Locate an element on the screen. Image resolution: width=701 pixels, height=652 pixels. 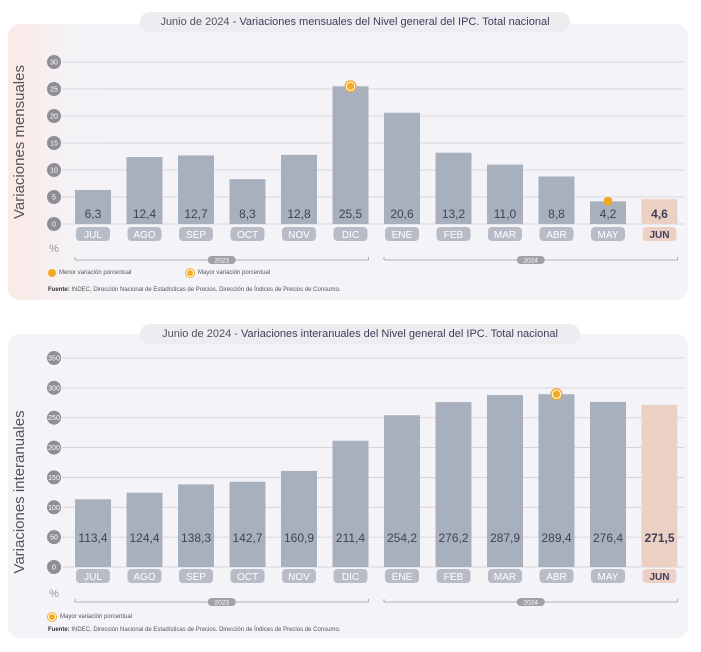
value-label: 287,9 is located at coordinates (505, 538).